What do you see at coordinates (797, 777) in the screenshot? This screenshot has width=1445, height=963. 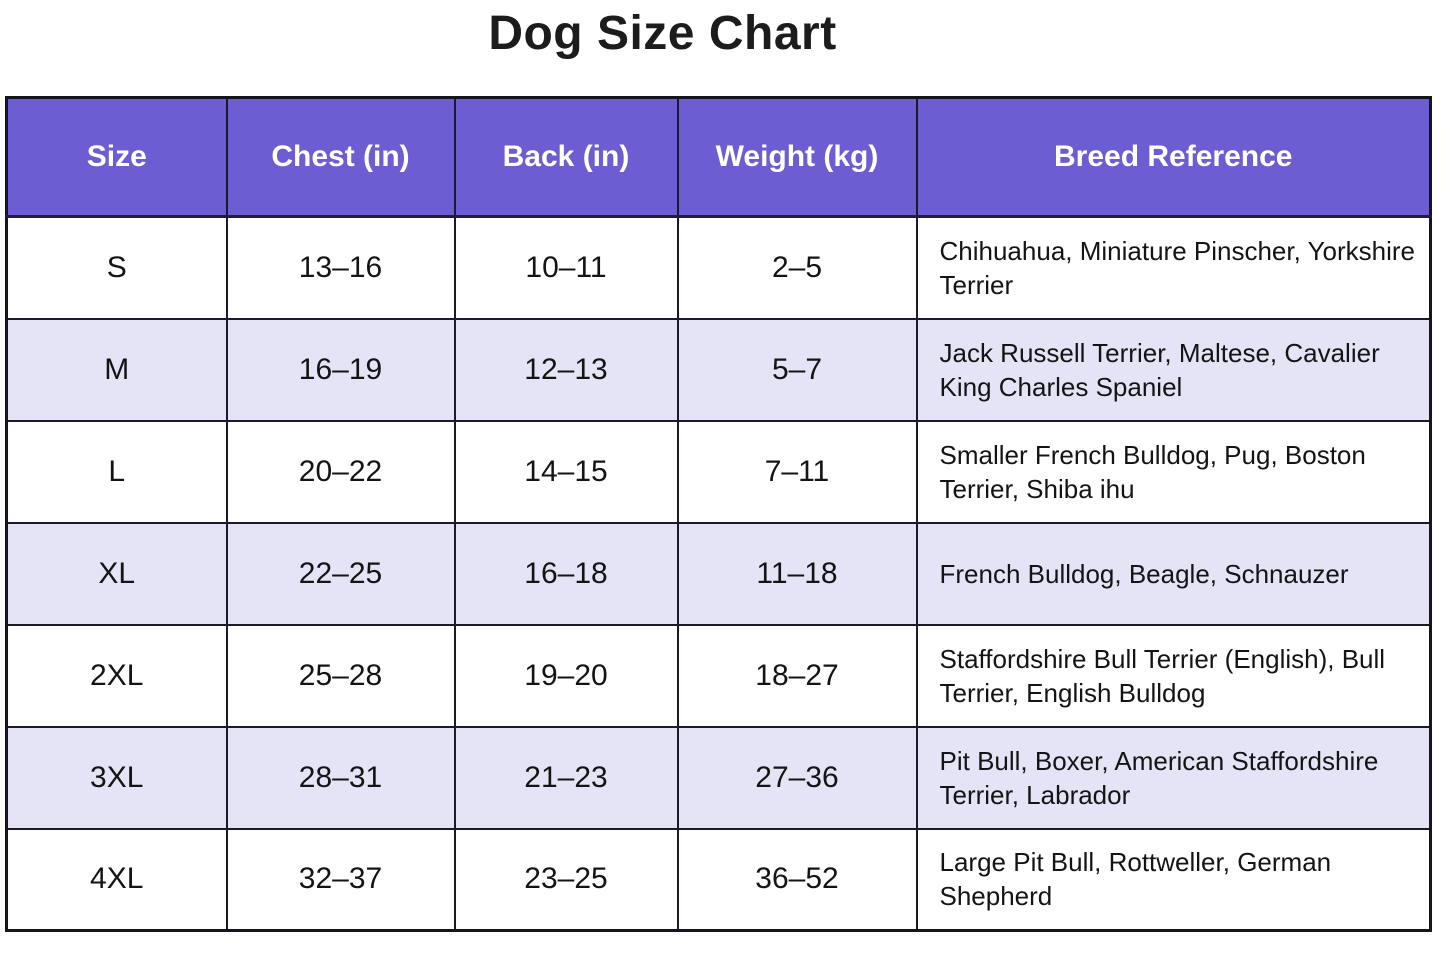 I see `weight-cell: 27–36` at bounding box center [797, 777].